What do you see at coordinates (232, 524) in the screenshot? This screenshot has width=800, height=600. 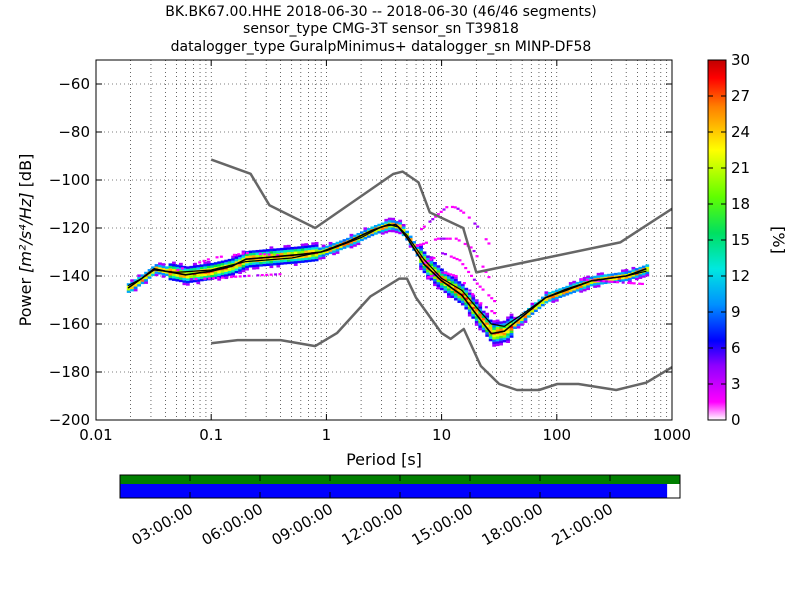 I see `time-tick-label: 06:00:00` at bounding box center [232, 524].